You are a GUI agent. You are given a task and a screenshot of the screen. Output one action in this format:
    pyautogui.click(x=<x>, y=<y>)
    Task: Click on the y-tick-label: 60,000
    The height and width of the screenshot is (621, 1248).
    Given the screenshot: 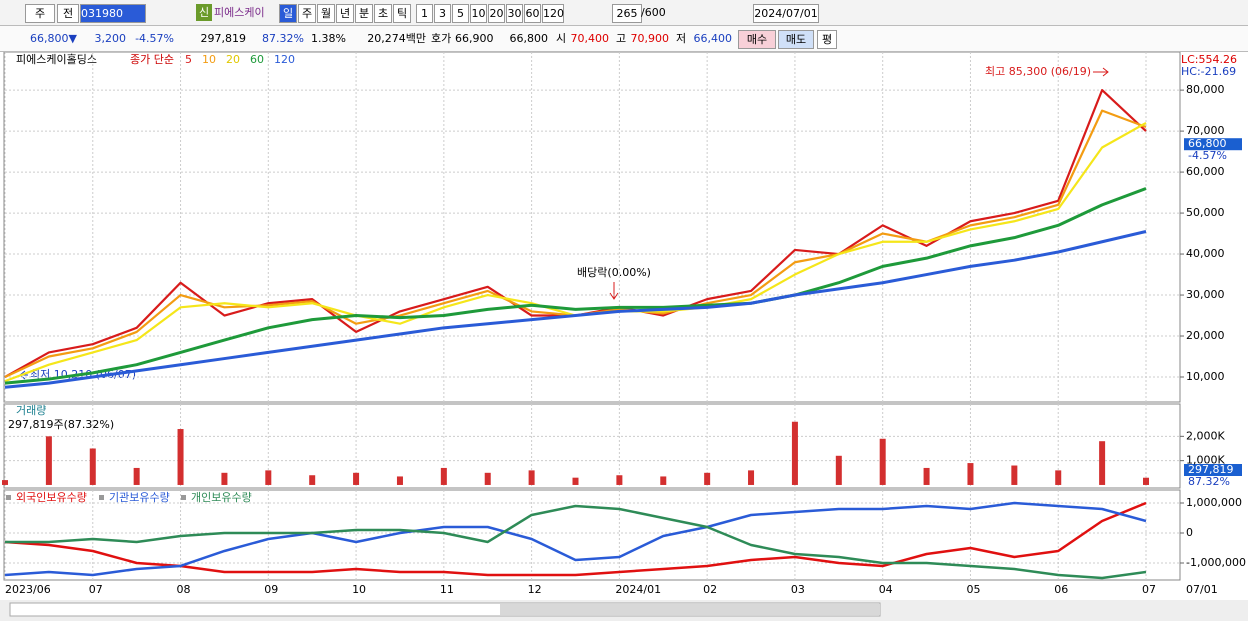 What is the action you would take?
    pyautogui.click(x=1205, y=171)
    